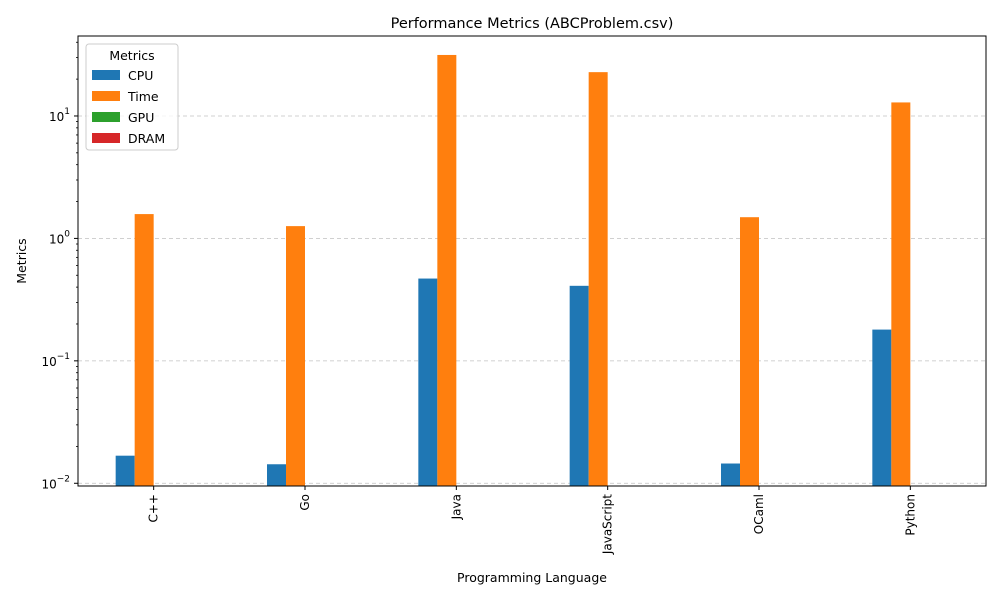 The height and width of the screenshot is (600, 1000). Describe the element at coordinates (59, 237) in the screenshot. I see `y-tick-label: 10⁰` at that location.